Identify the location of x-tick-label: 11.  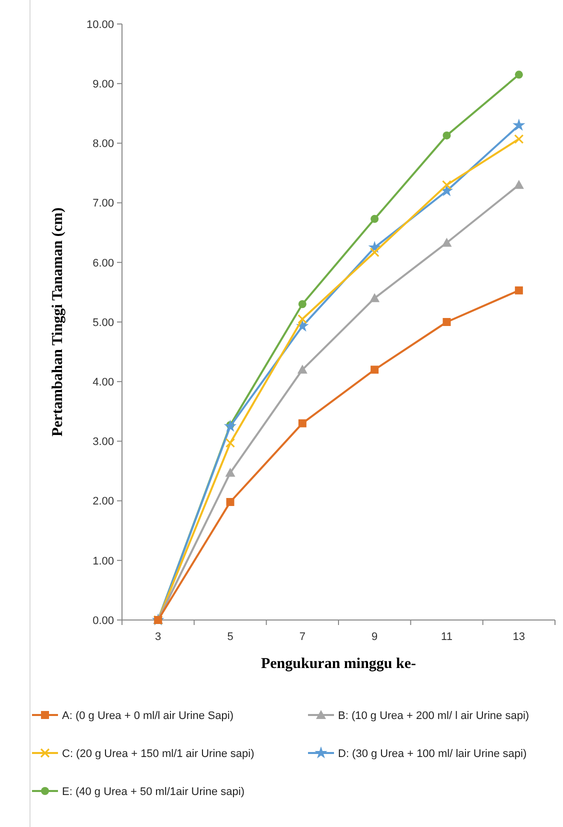
(446, 637).